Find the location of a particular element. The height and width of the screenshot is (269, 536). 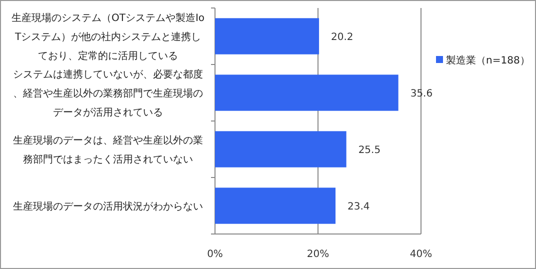

x-tick-label: 0% is located at coordinates (215, 254).